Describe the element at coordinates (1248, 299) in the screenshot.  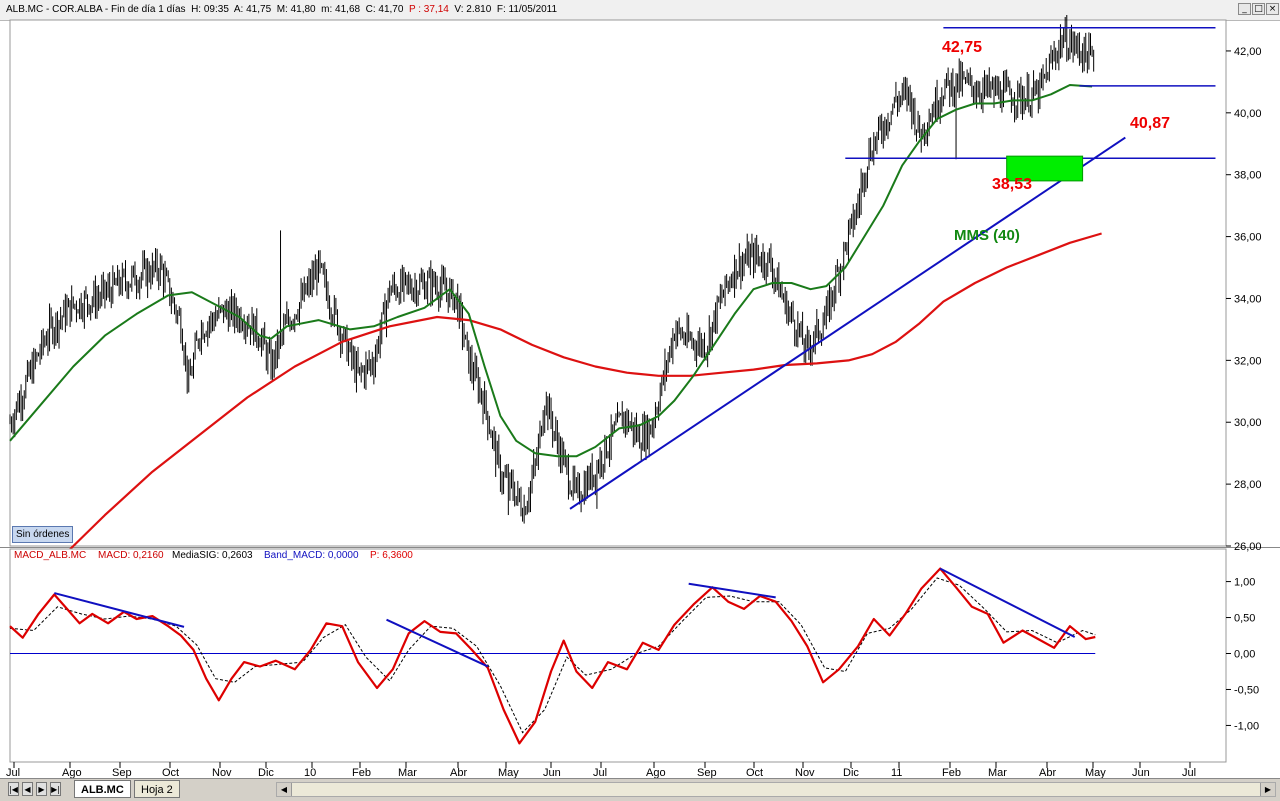
I see `price-ytick-label: 34,00` at that location.